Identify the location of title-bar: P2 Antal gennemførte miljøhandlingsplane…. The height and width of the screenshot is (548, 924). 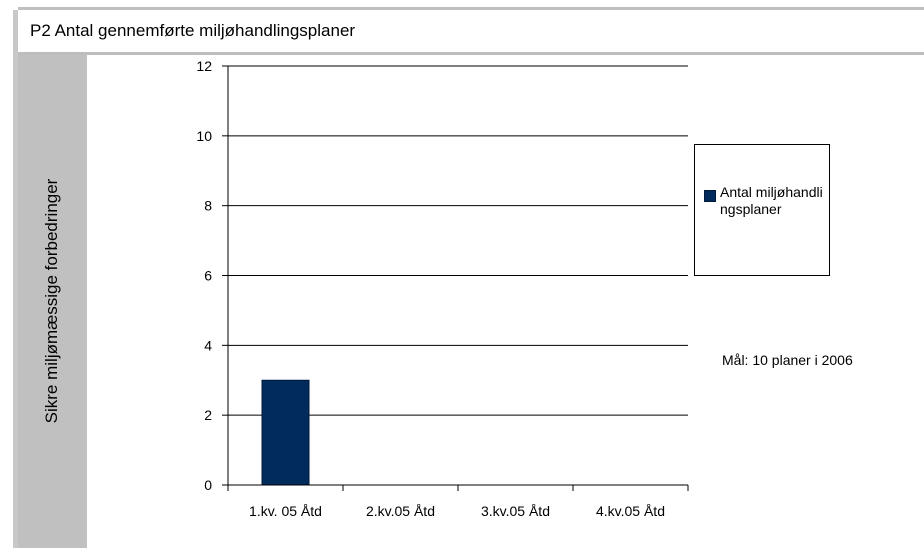
(471, 32).